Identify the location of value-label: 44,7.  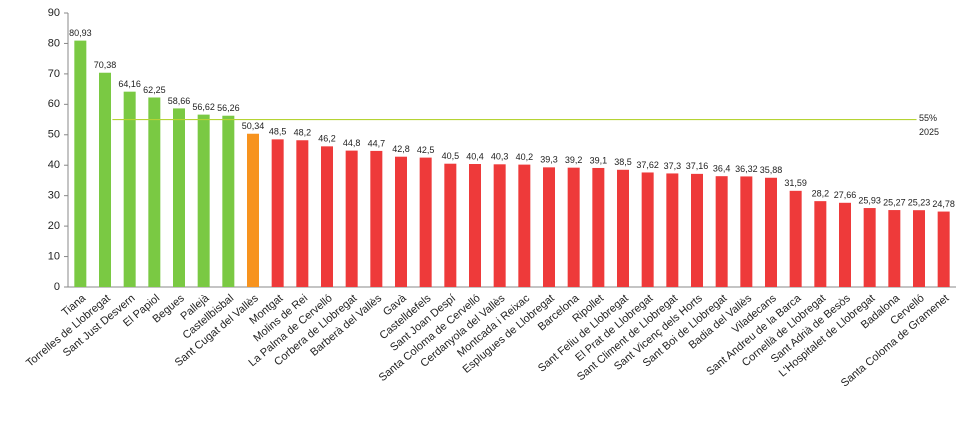
(377, 143).